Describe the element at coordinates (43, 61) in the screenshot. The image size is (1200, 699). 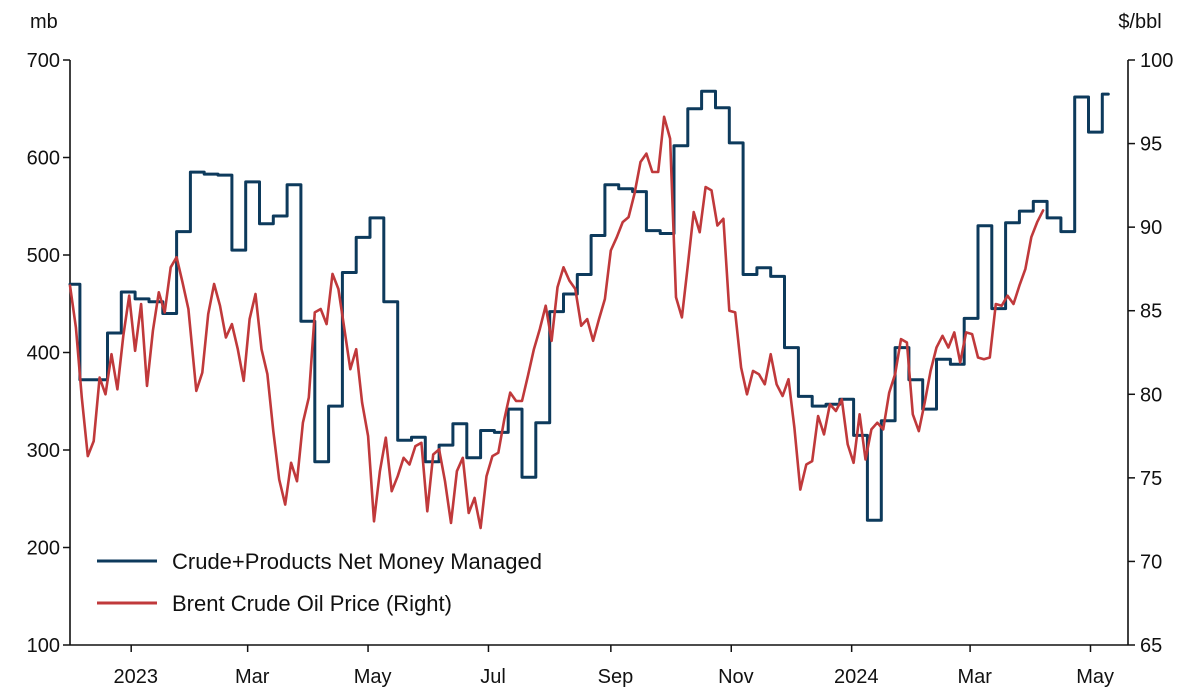
I see `left-tick-label: 700` at that location.